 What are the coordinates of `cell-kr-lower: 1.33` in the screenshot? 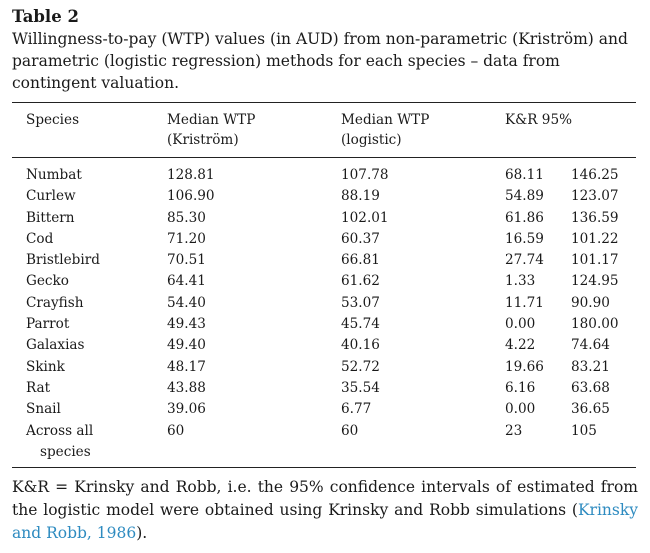 It's located at (520, 281).